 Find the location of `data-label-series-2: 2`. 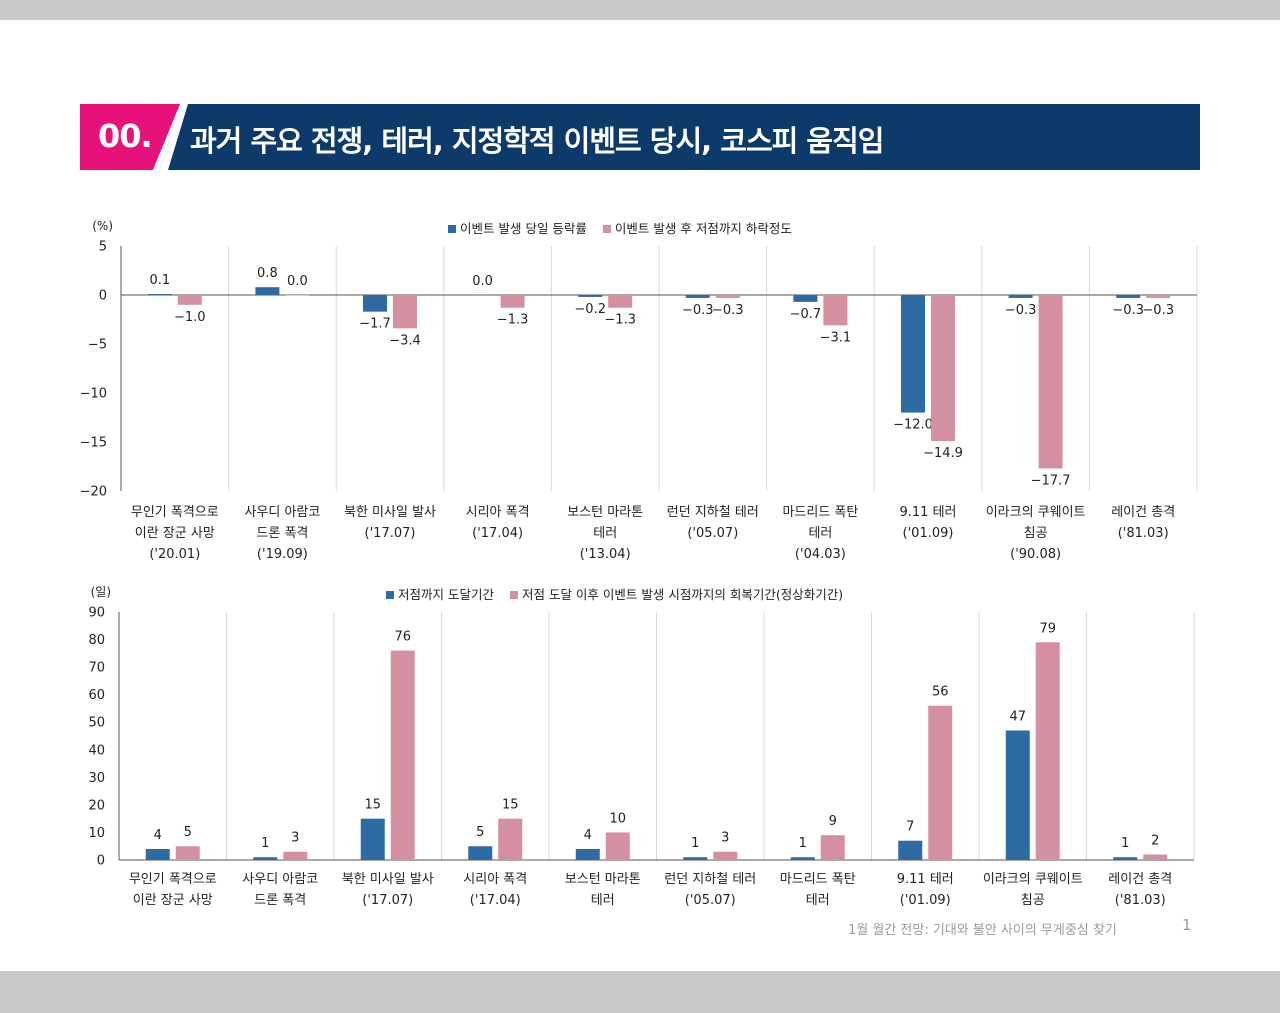

data-label-series-2: 2 is located at coordinates (1155, 840).